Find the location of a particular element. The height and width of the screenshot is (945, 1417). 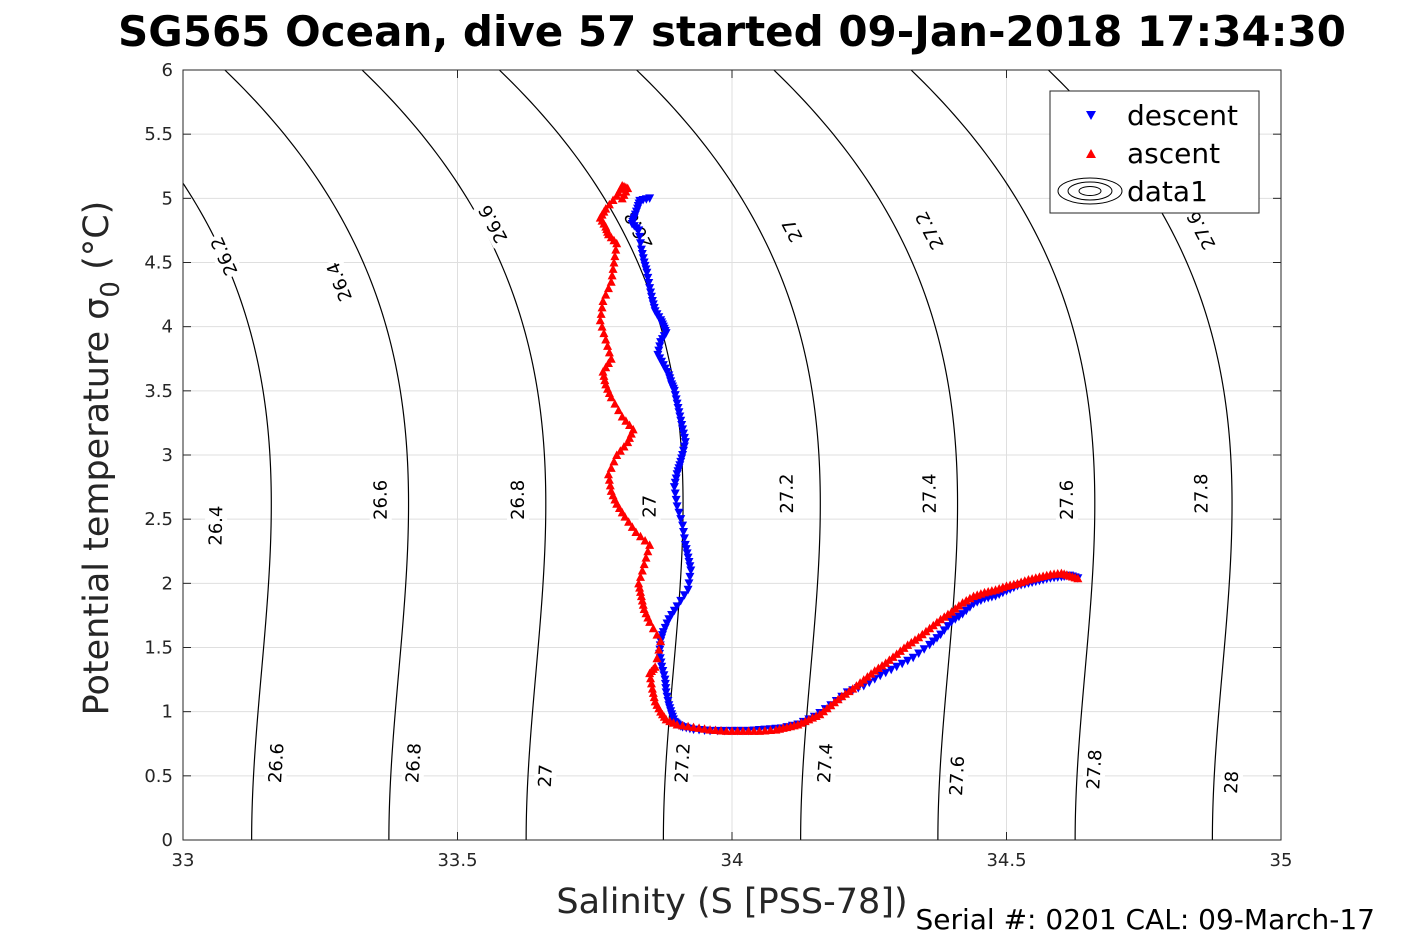

contour-line-26.6 is located at coordinates (227, 511).